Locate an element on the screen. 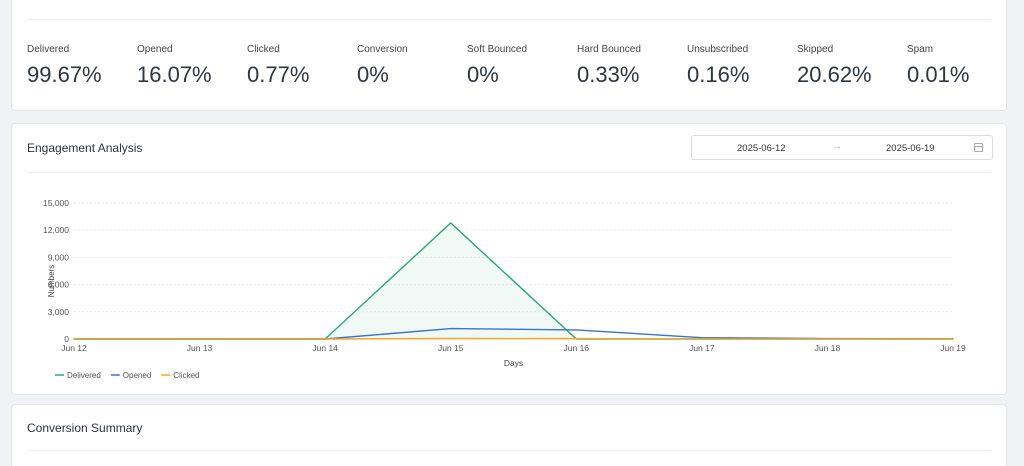  x-tick-label: Jun 19 is located at coordinates (953, 348).